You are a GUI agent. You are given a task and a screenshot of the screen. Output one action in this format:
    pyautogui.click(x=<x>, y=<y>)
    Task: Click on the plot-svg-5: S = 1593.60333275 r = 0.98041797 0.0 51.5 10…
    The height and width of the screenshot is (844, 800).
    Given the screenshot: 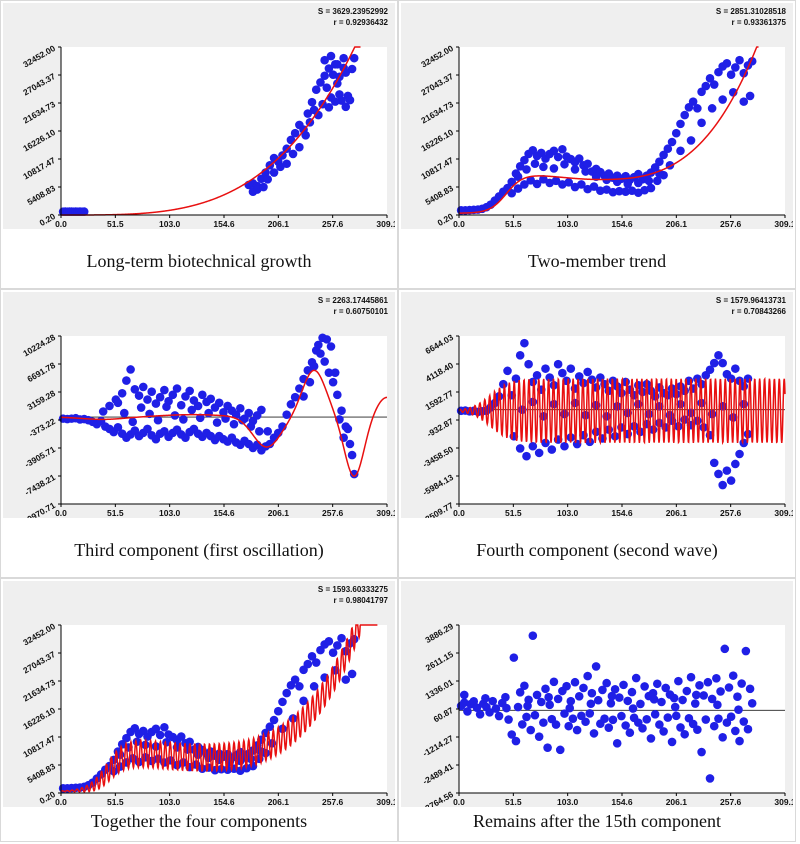 What is the action you would take?
    pyautogui.click(x=208, y=696)
    